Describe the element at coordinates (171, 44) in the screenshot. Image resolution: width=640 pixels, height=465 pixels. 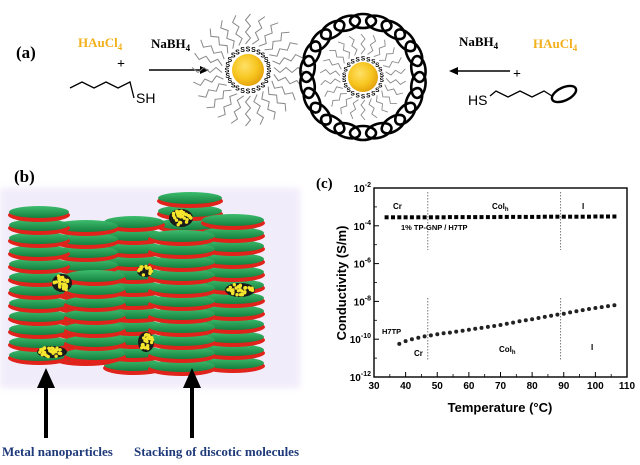
I see `left-nabh4-label: NaBH4` at that location.